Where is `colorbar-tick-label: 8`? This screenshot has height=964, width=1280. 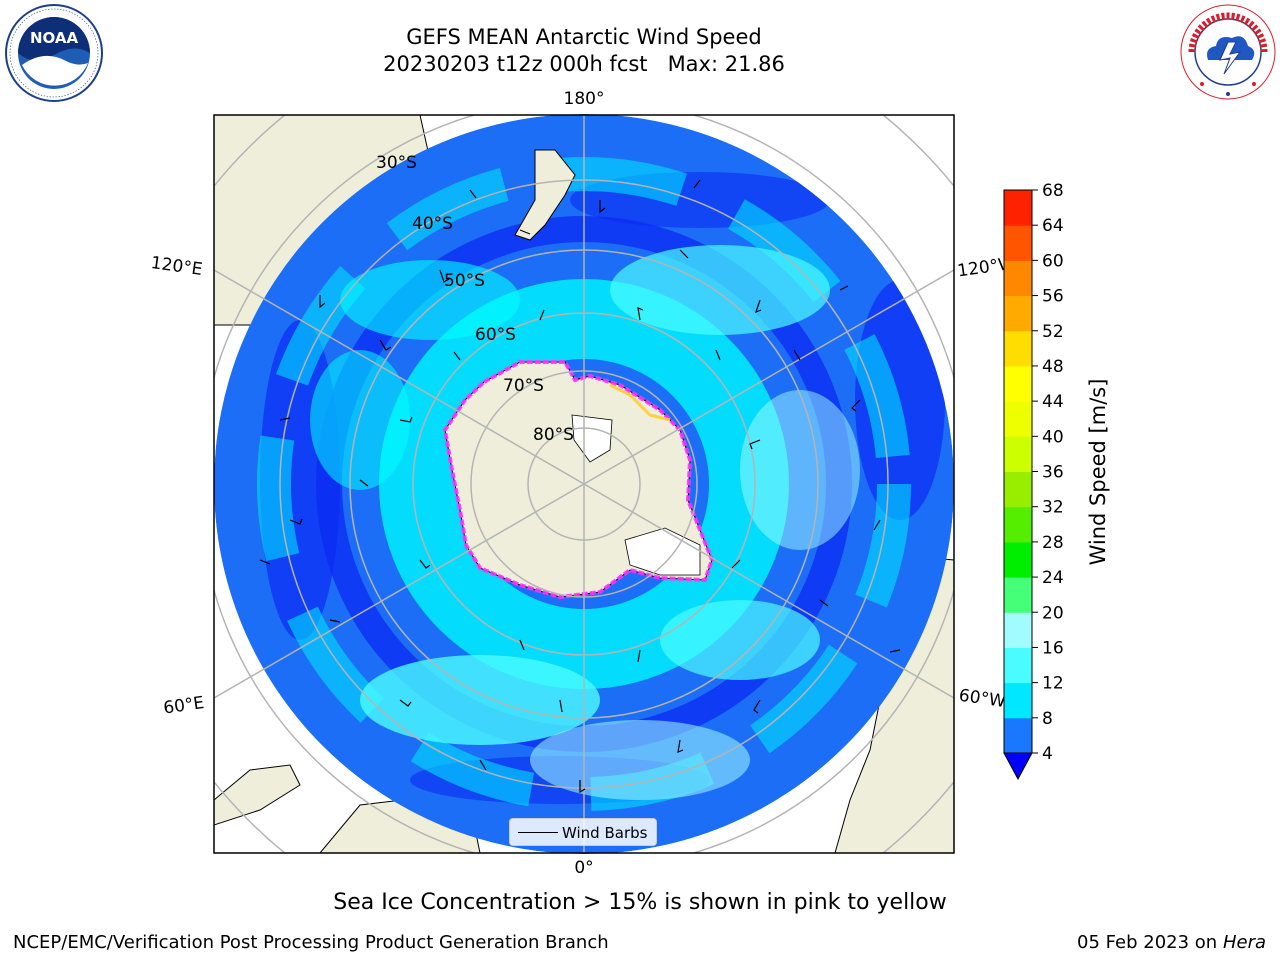
colorbar-tick-label: 8 is located at coordinates (1047, 719).